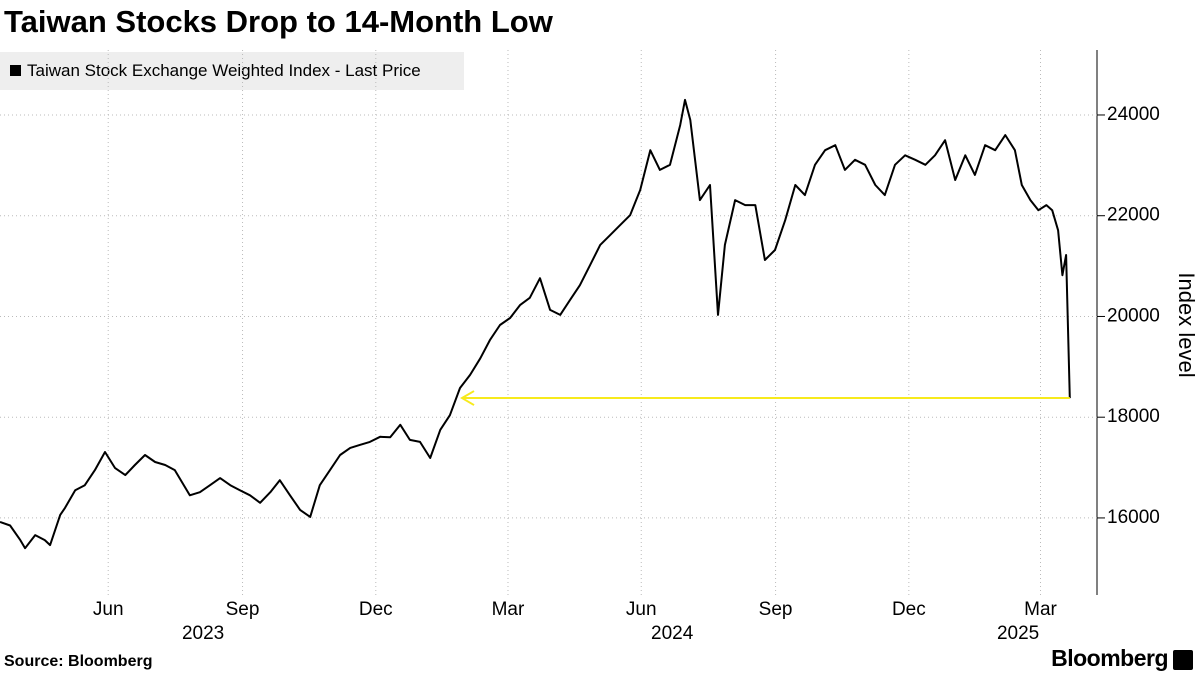 The image size is (1200, 675). I want to click on y-tick-label: 24000, so click(1133, 114).